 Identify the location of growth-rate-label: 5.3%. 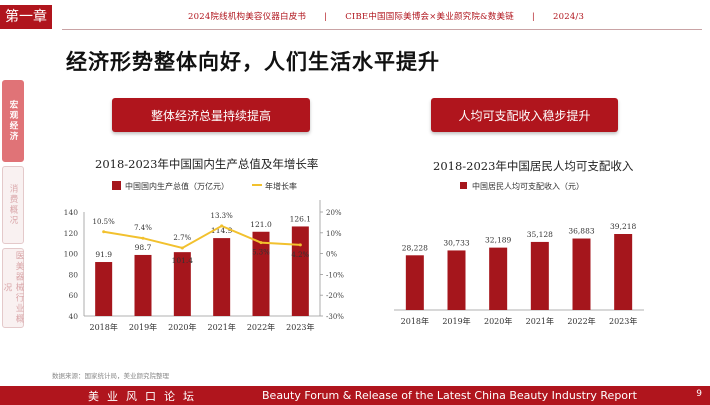
(261, 253).